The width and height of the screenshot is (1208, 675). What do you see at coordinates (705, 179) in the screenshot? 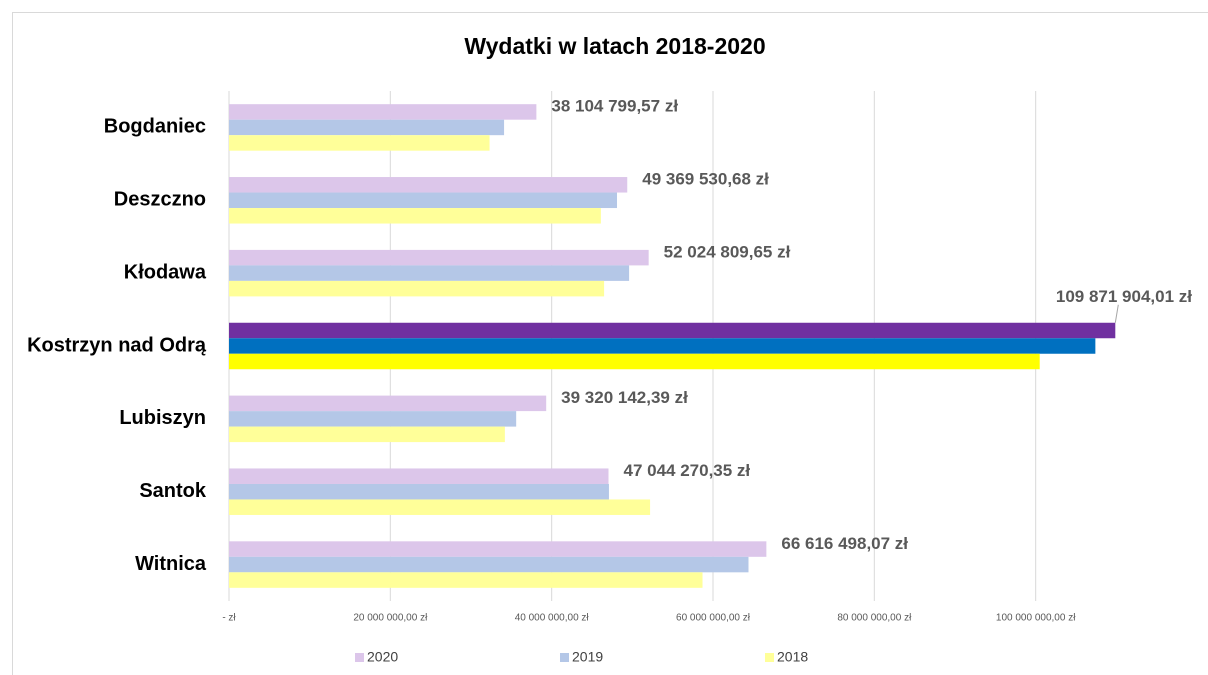
I see `value-label: 49 369 530,68 zł` at bounding box center [705, 179].